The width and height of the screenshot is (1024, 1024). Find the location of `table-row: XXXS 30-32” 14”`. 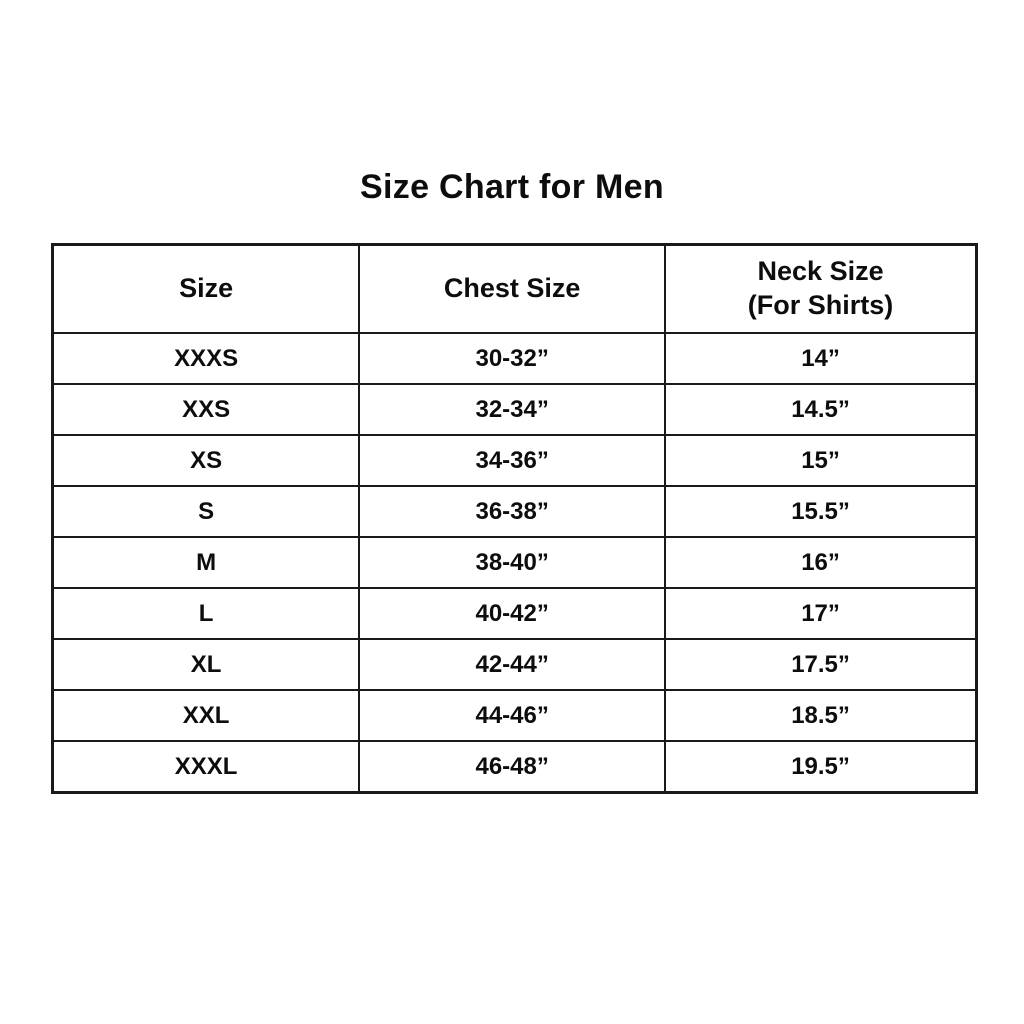

table-row: XXXS 30-32” 14” is located at coordinates (514, 358).